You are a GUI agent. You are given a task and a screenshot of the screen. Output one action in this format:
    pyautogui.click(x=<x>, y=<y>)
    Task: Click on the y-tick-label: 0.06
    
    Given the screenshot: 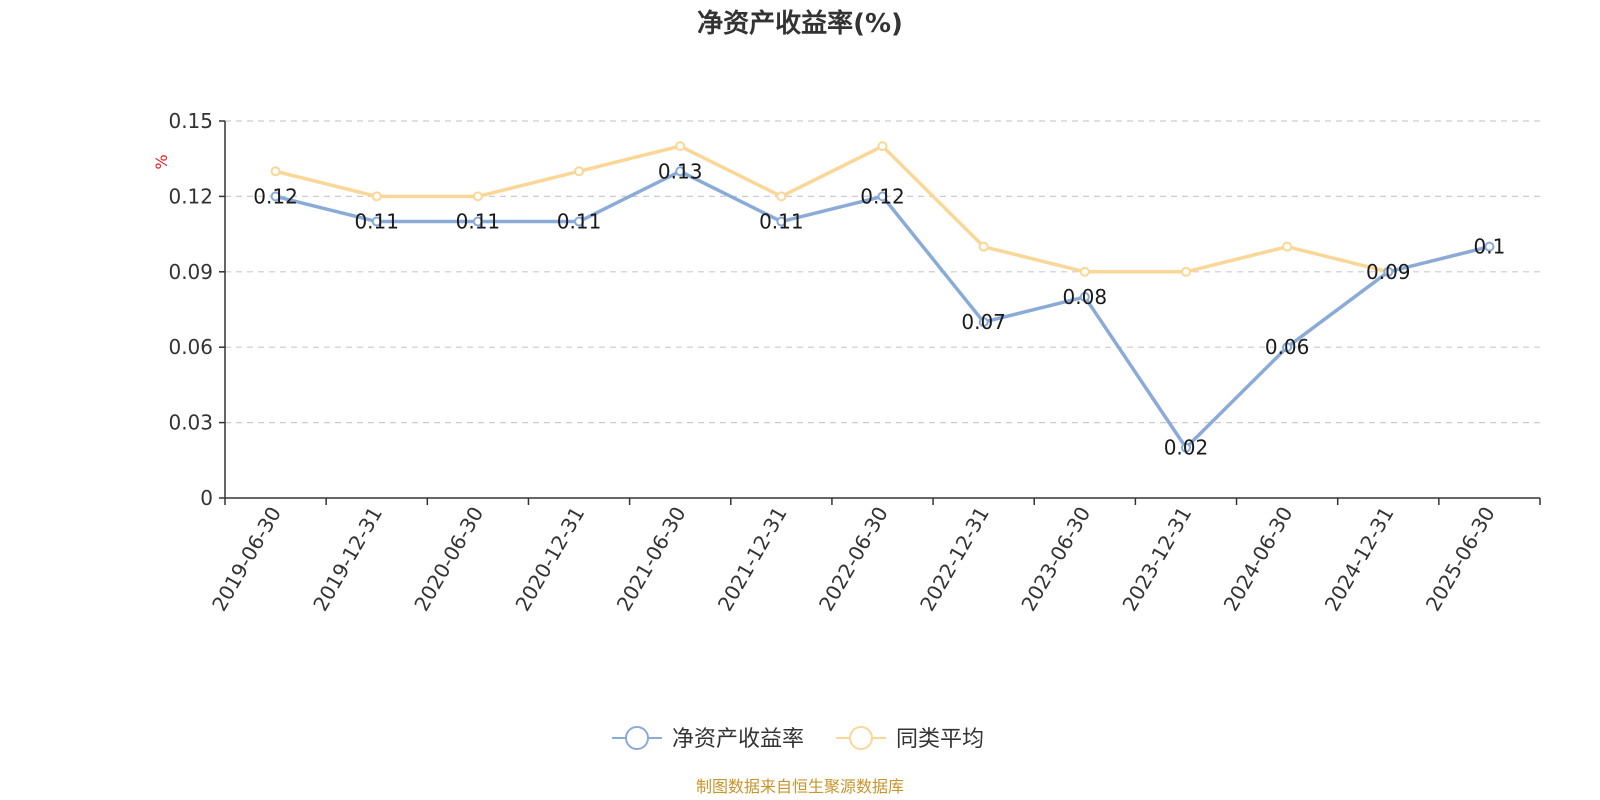 What is the action you would take?
    pyautogui.click(x=190, y=347)
    